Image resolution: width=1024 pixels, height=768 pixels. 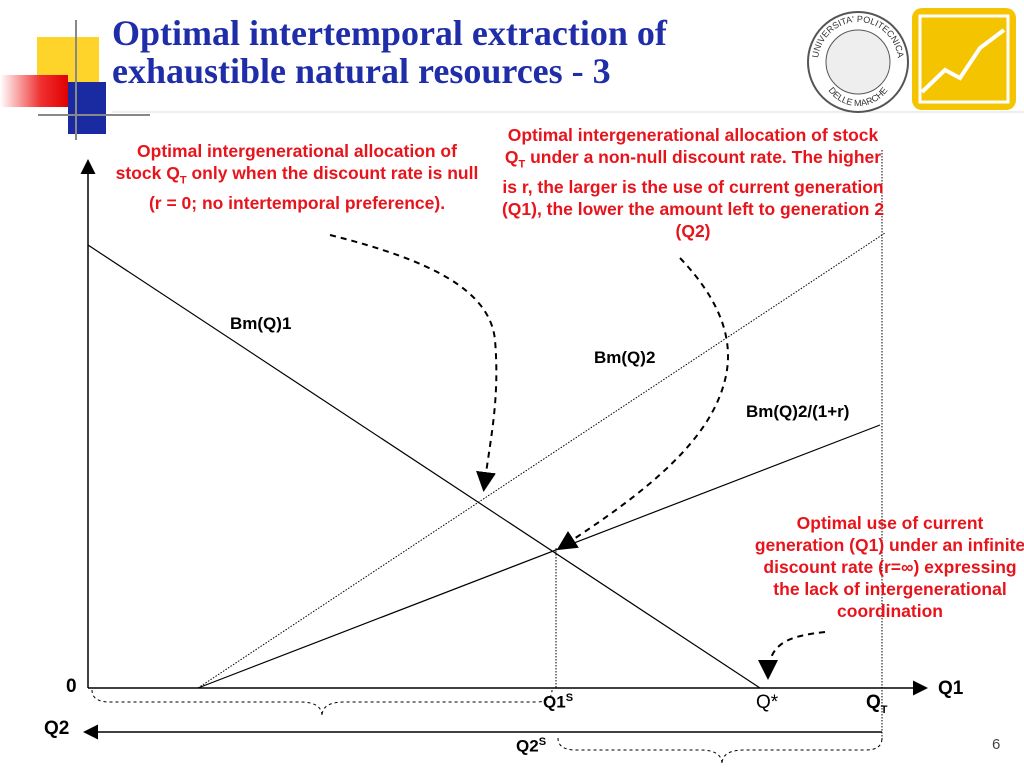 I want to click on curve-label: Bm(Q)2, so click(x=625, y=357).